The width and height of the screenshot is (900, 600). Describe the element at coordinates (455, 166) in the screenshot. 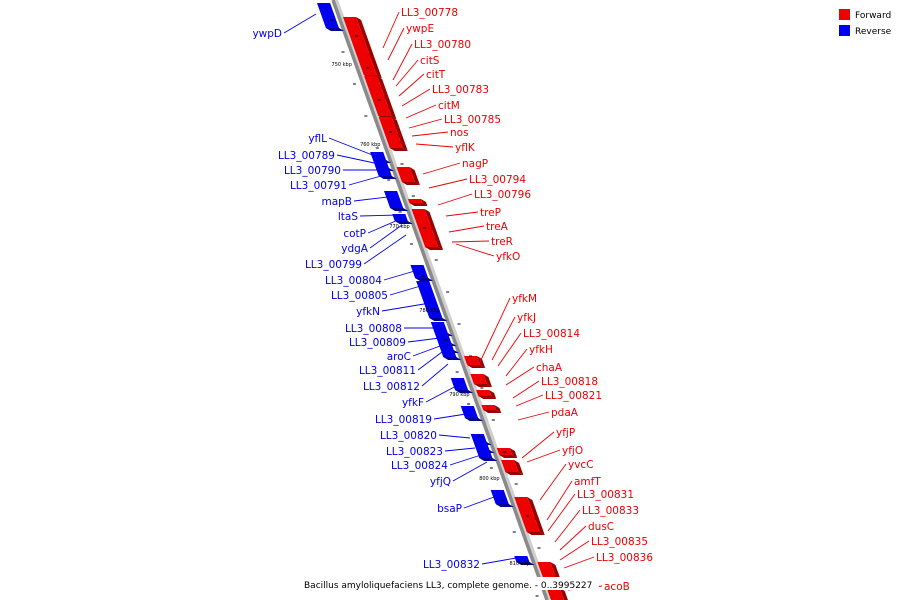

I see `gene-label-nagp: nagP` at that location.